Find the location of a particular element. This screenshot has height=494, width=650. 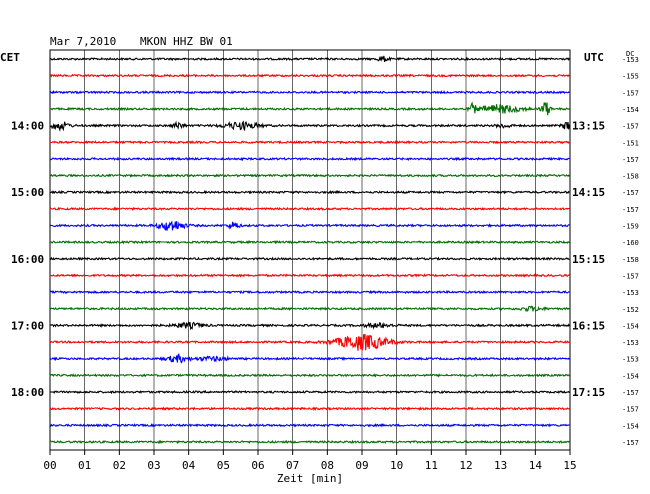

right-hour-label: 15:15 is located at coordinates (588, 259).